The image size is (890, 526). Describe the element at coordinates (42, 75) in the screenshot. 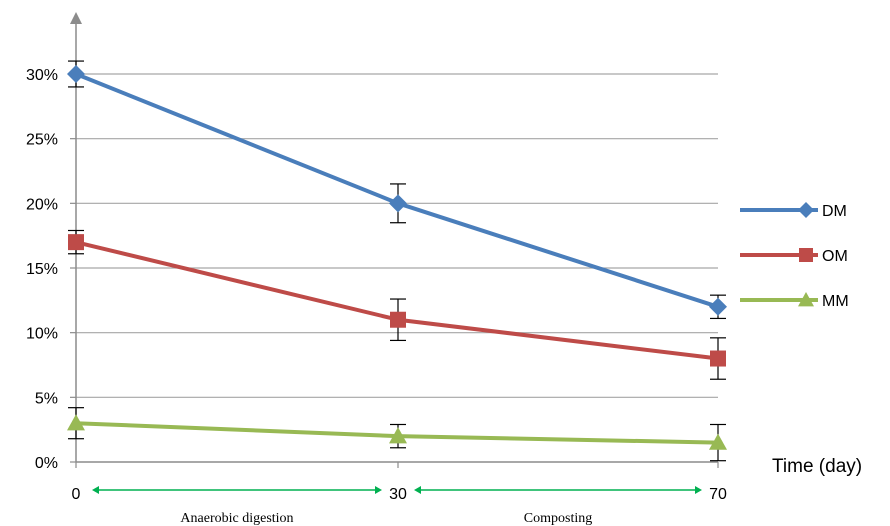

I see `y-tick-label: 30%` at that location.